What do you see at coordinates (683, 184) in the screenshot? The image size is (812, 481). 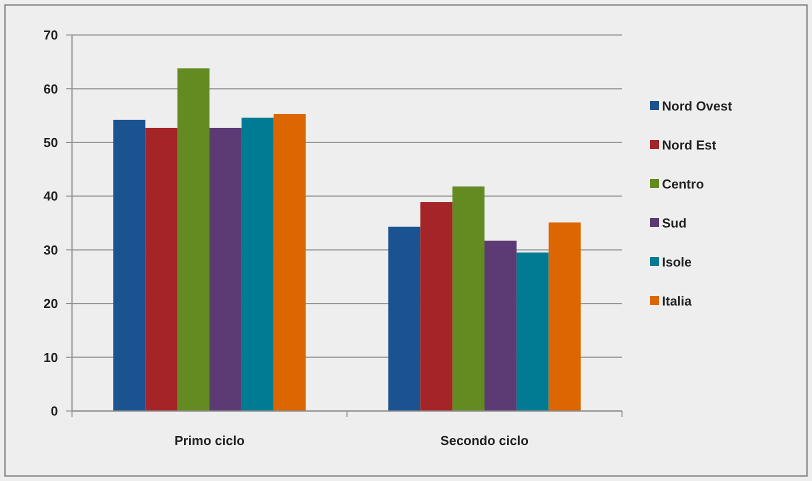 I see `legend-label: Centro` at bounding box center [683, 184].